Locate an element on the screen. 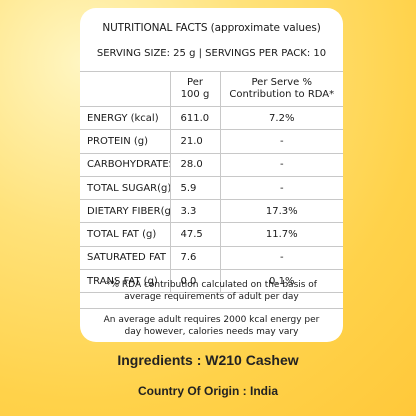 This screenshot has width=416, height=416. rda-value: 11.7% is located at coordinates (281, 234).